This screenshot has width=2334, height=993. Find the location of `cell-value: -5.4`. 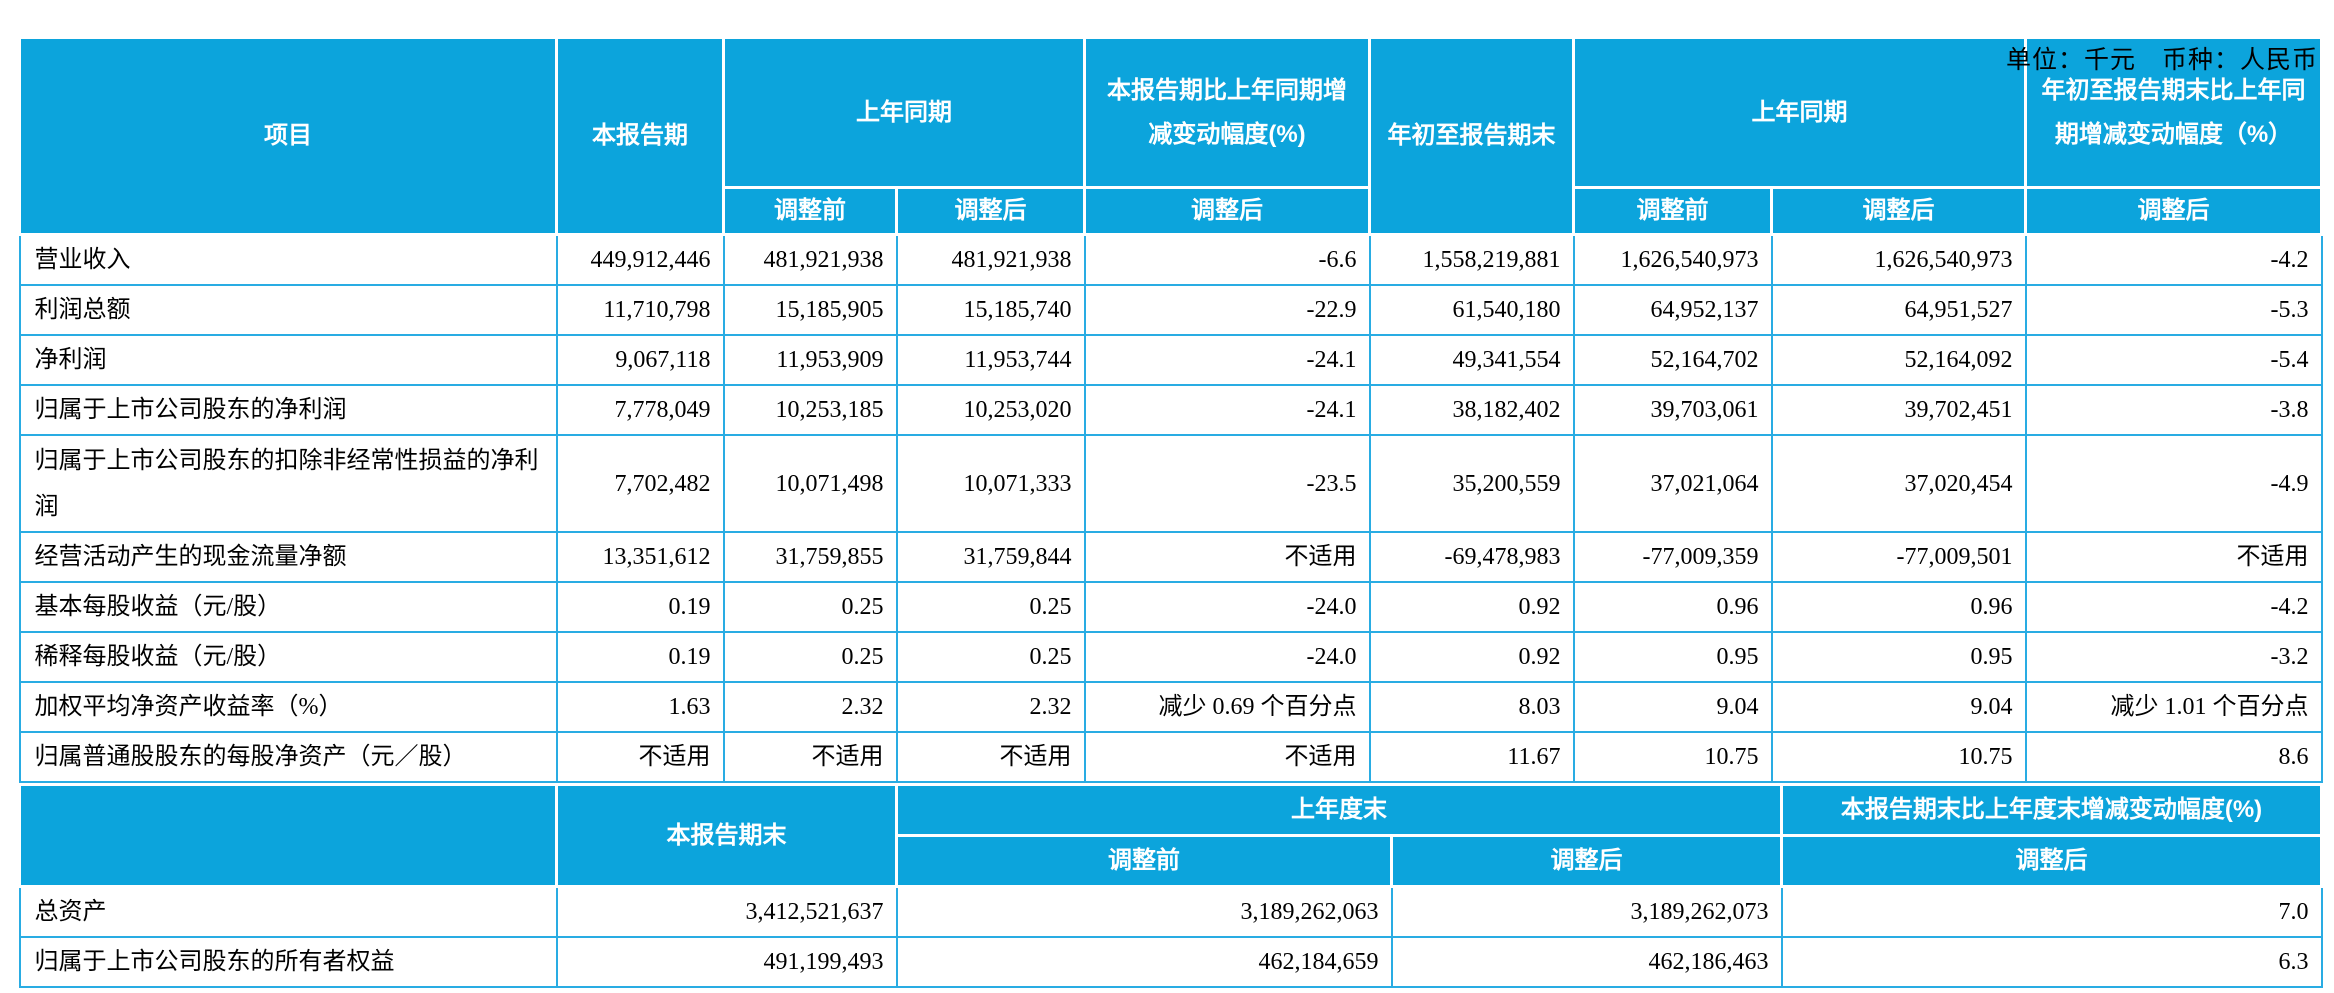

cell-value: -5.4 is located at coordinates (2173, 360).